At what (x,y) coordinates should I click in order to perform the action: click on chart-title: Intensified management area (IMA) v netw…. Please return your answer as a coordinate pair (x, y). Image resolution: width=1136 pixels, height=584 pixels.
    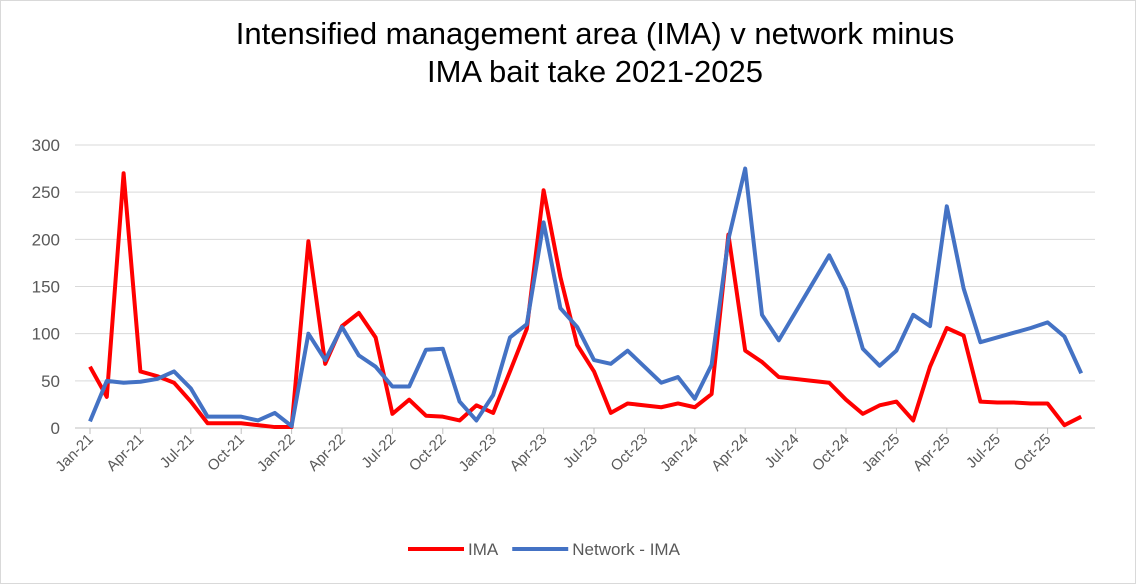
    Looking at the image, I should click on (595, 33).